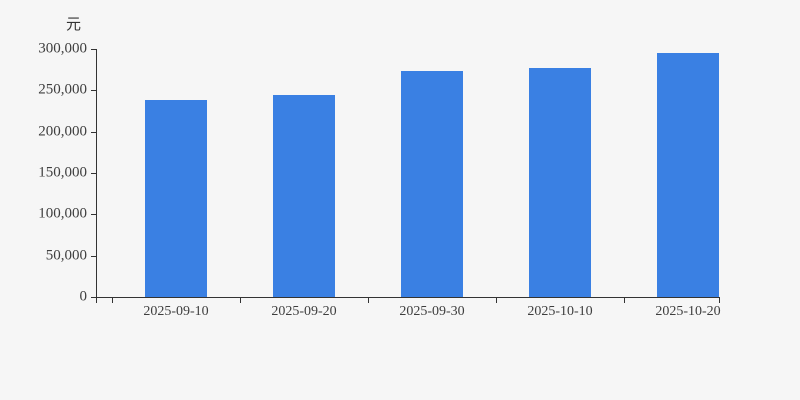 This screenshot has height=400, width=800. Describe the element at coordinates (62, 89) in the screenshot. I see `y-axis-tick-label: 250,000` at that location.